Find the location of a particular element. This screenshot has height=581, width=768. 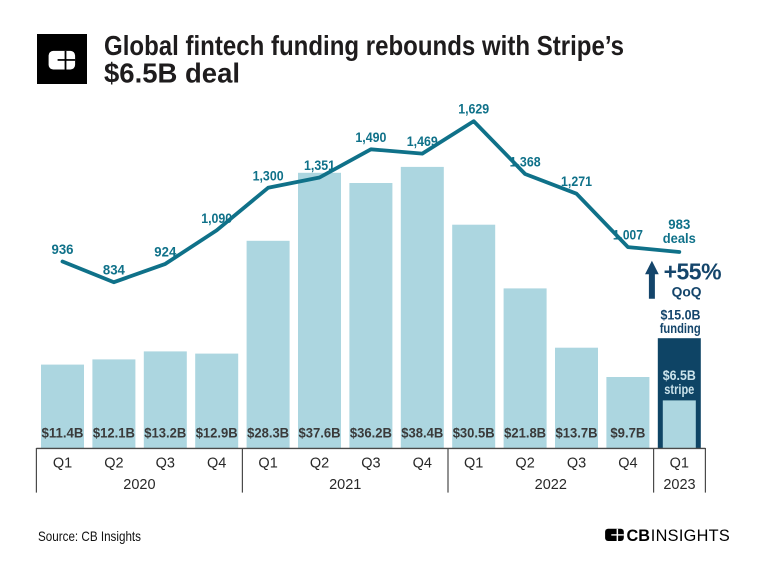

svg-text: $9.7B is located at coordinates (627, 433).